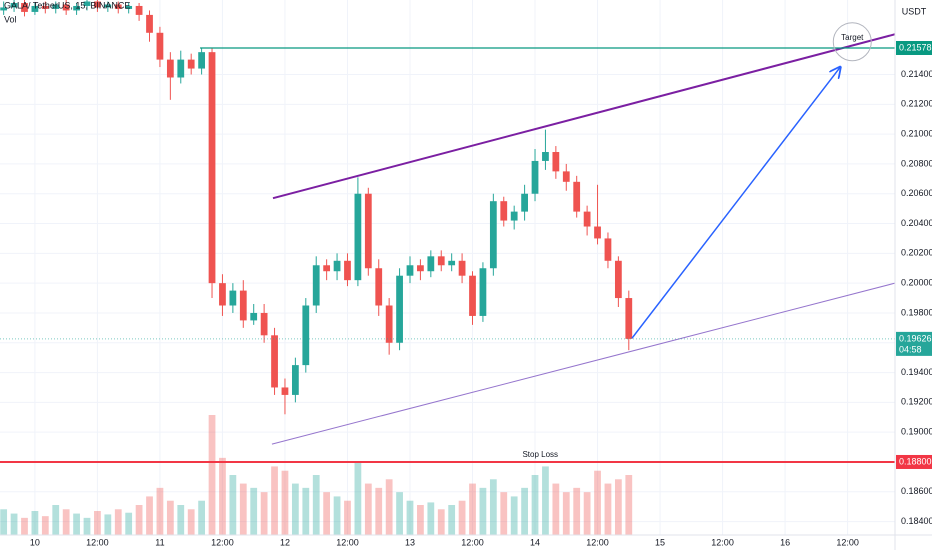 The image size is (932, 550). I want to click on last-price-tag, so click(914, 343).